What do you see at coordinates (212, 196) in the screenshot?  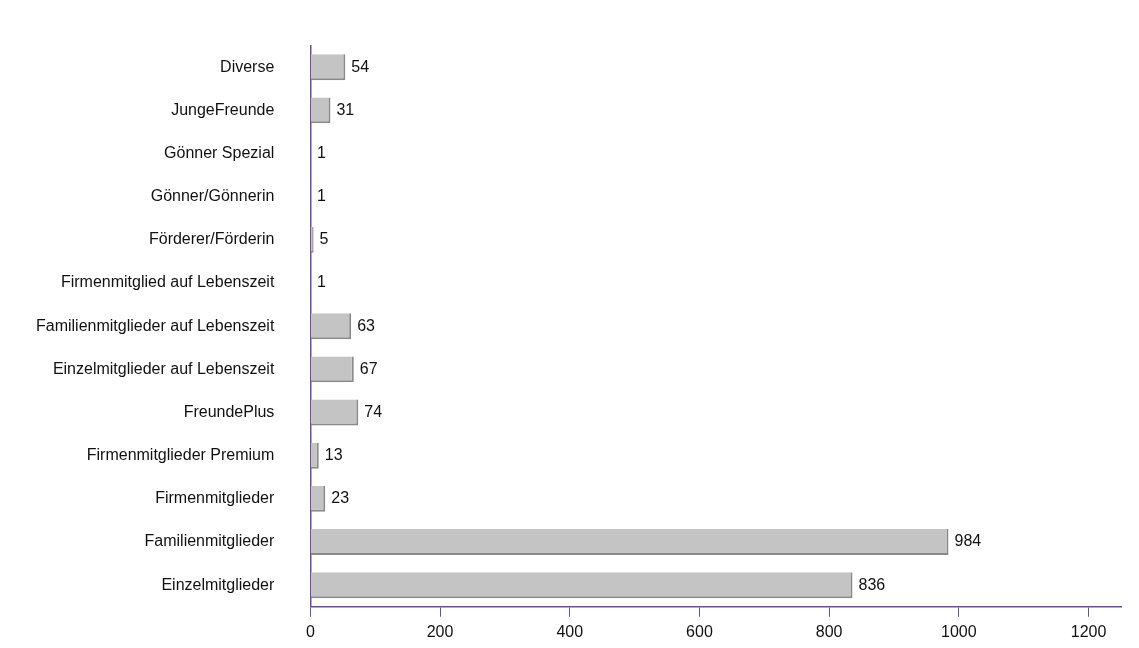 I see `y-tick-label: Gönner/Gönnerin` at bounding box center [212, 196].